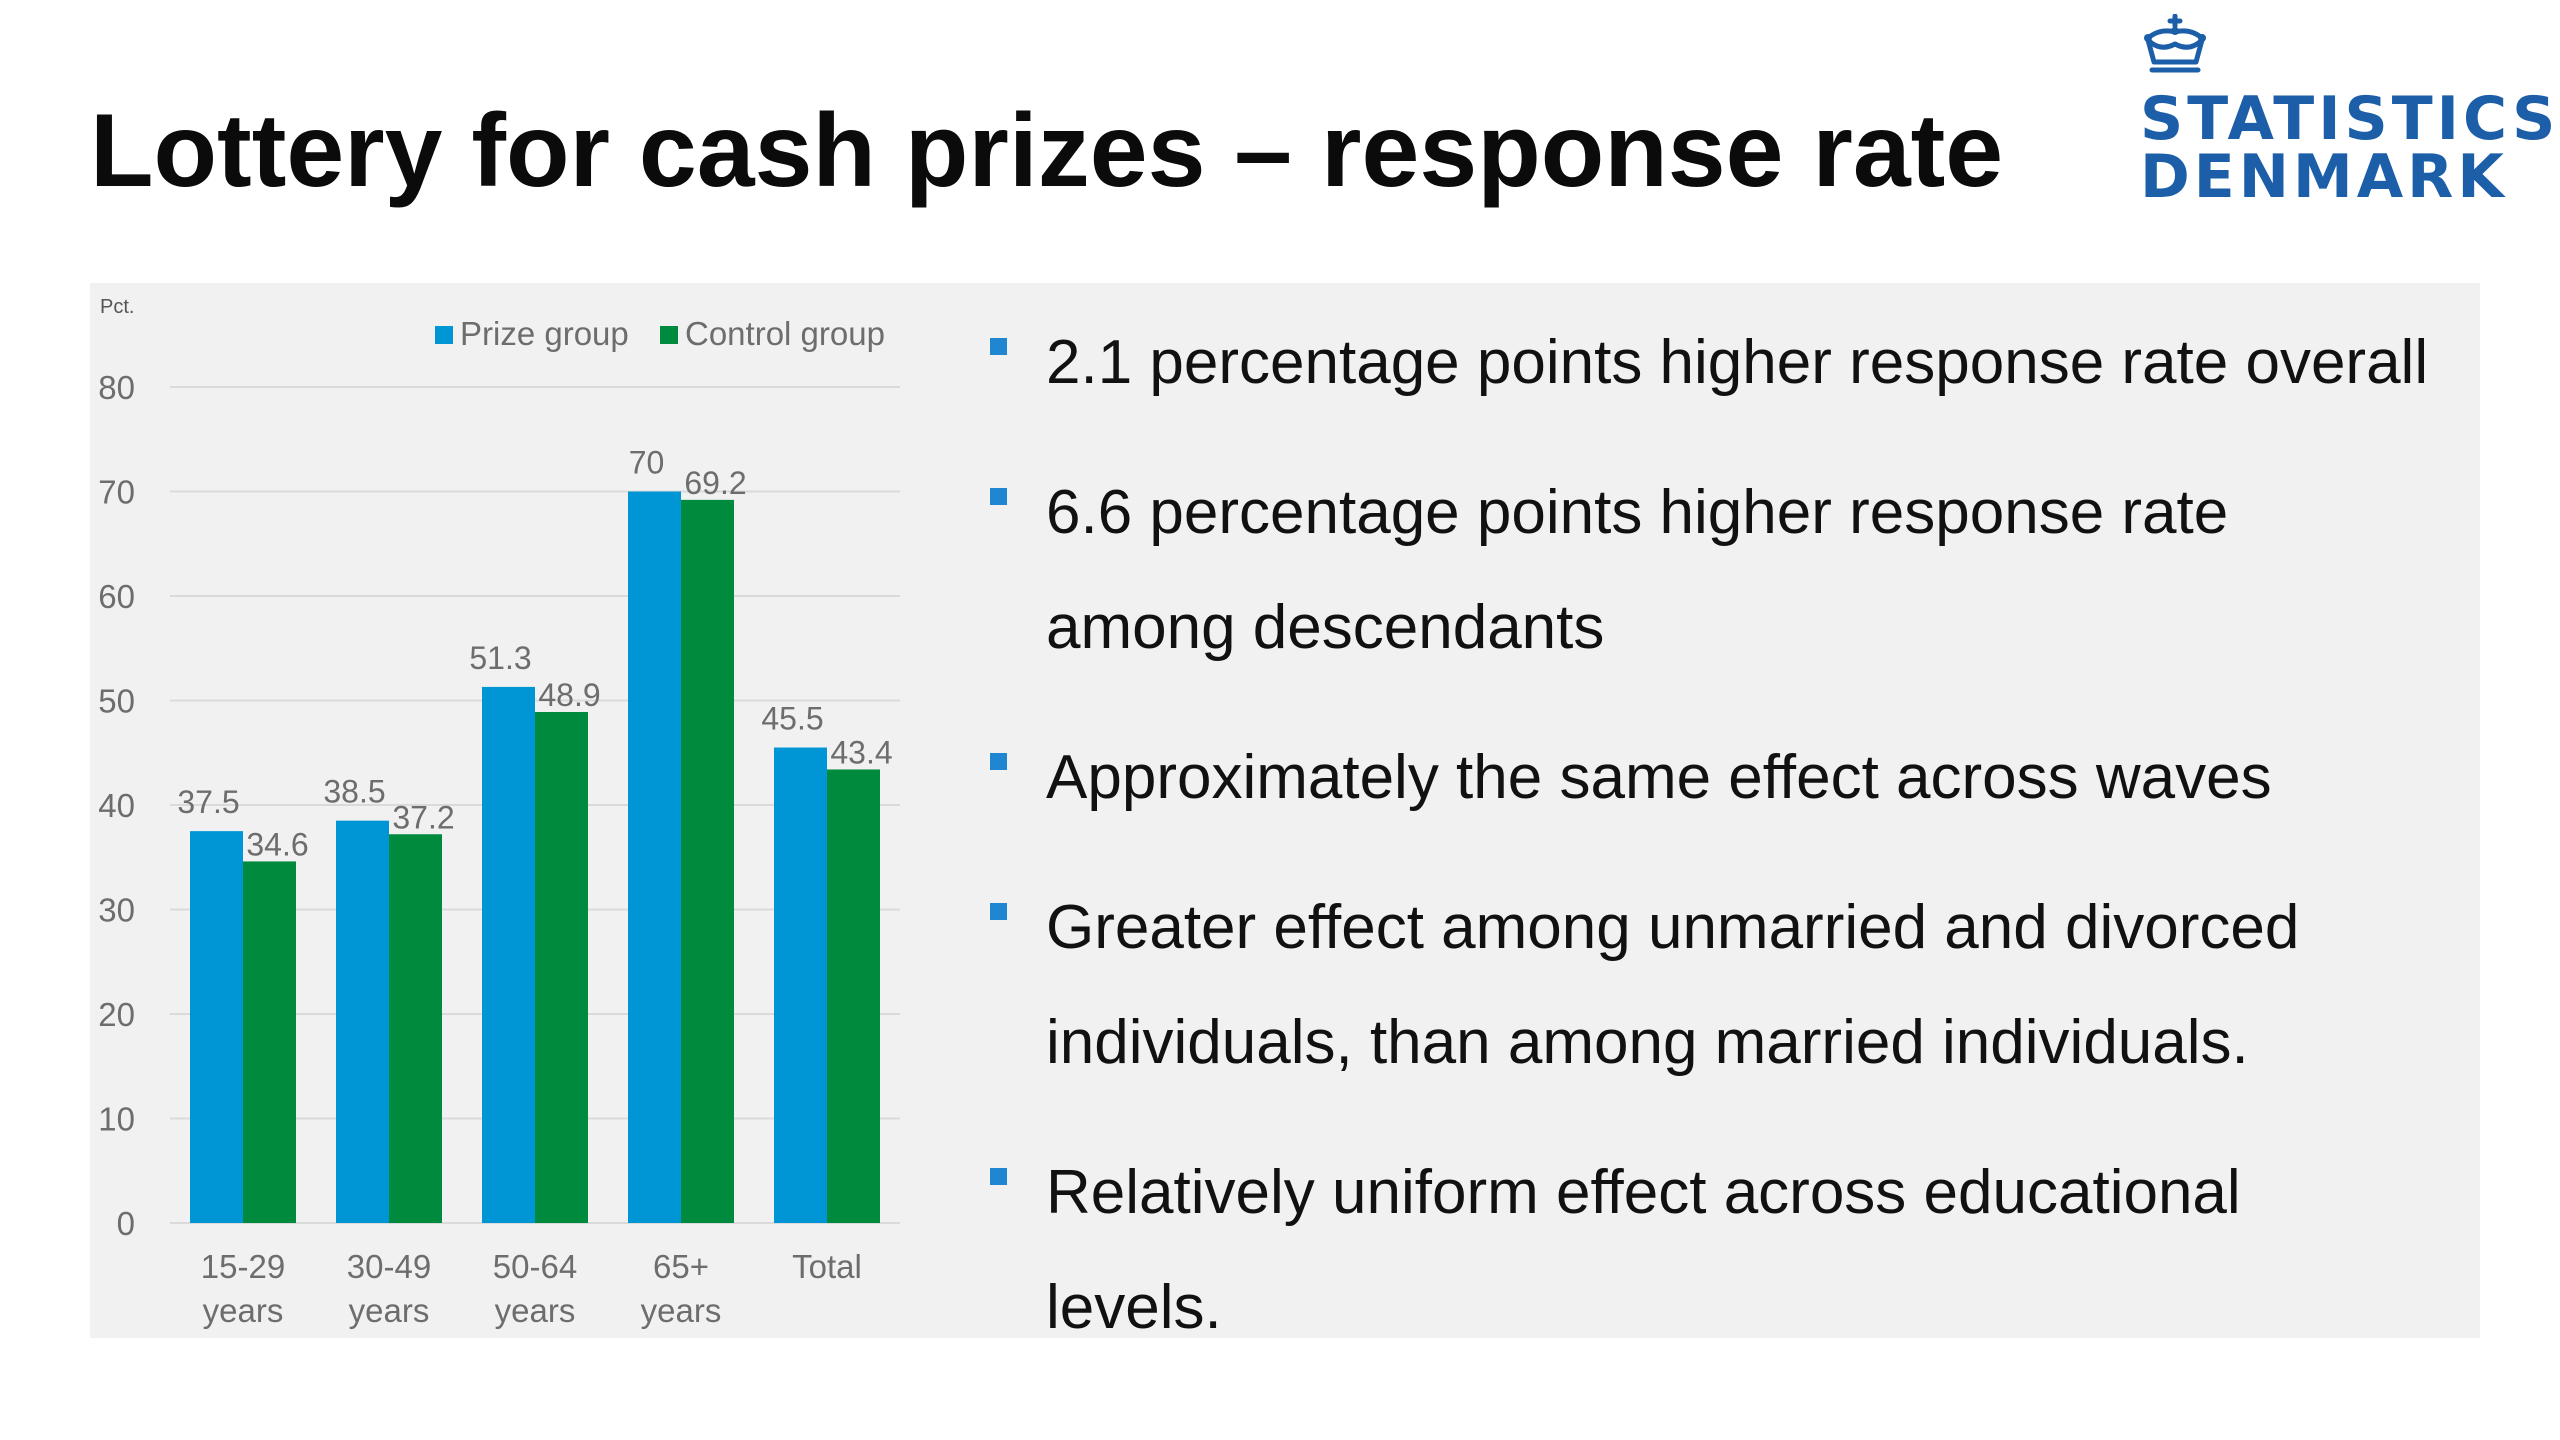  What do you see at coordinates (792, 719) in the screenshot?
I see `data-label: 45.5` at bounding box center [792, 719].